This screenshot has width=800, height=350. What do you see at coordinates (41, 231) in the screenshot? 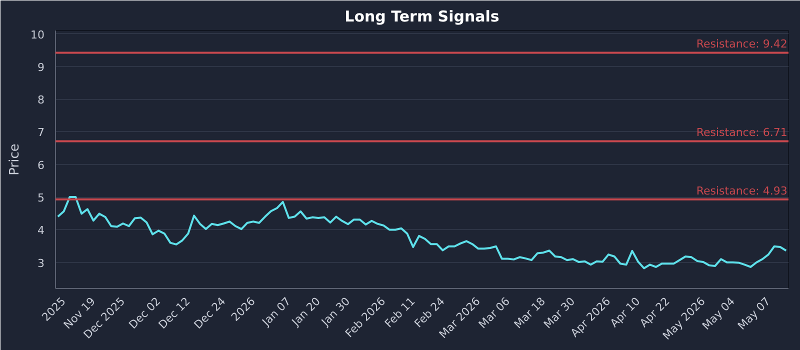
I see `y-tick-label: 4` at bounding box center [41, 231].